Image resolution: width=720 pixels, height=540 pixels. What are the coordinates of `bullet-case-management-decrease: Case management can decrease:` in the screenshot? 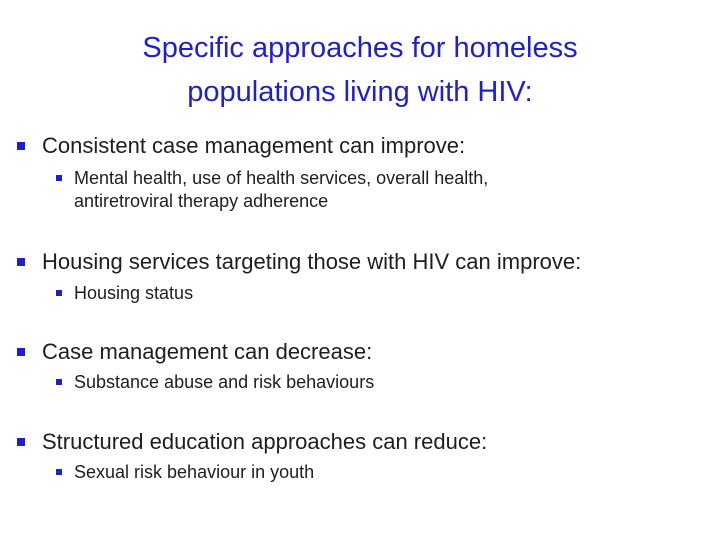 It's located at (207, 351).